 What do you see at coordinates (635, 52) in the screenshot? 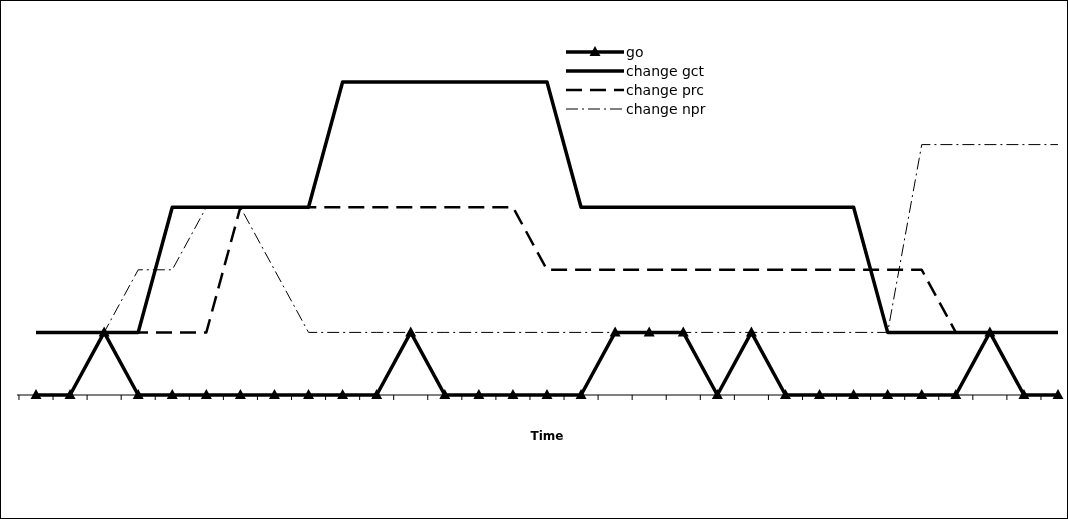
I see `legend-label: go` at bounding box center [635, 52].